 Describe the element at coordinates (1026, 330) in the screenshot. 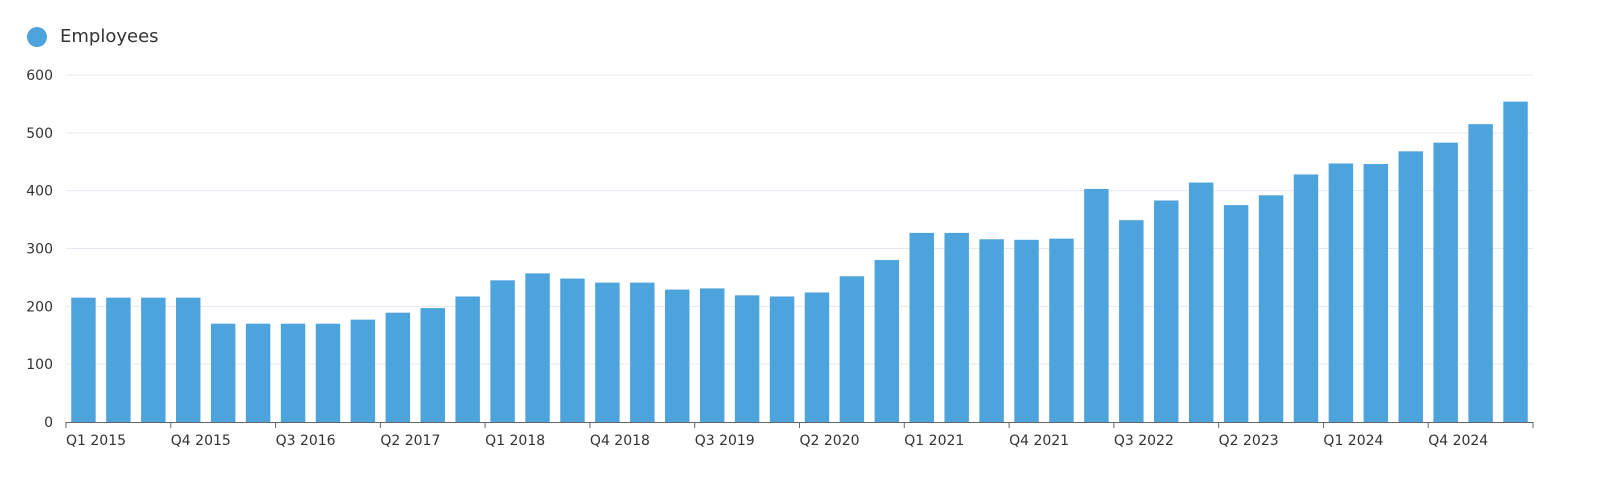

I see `bar-q4-2021` at that location.